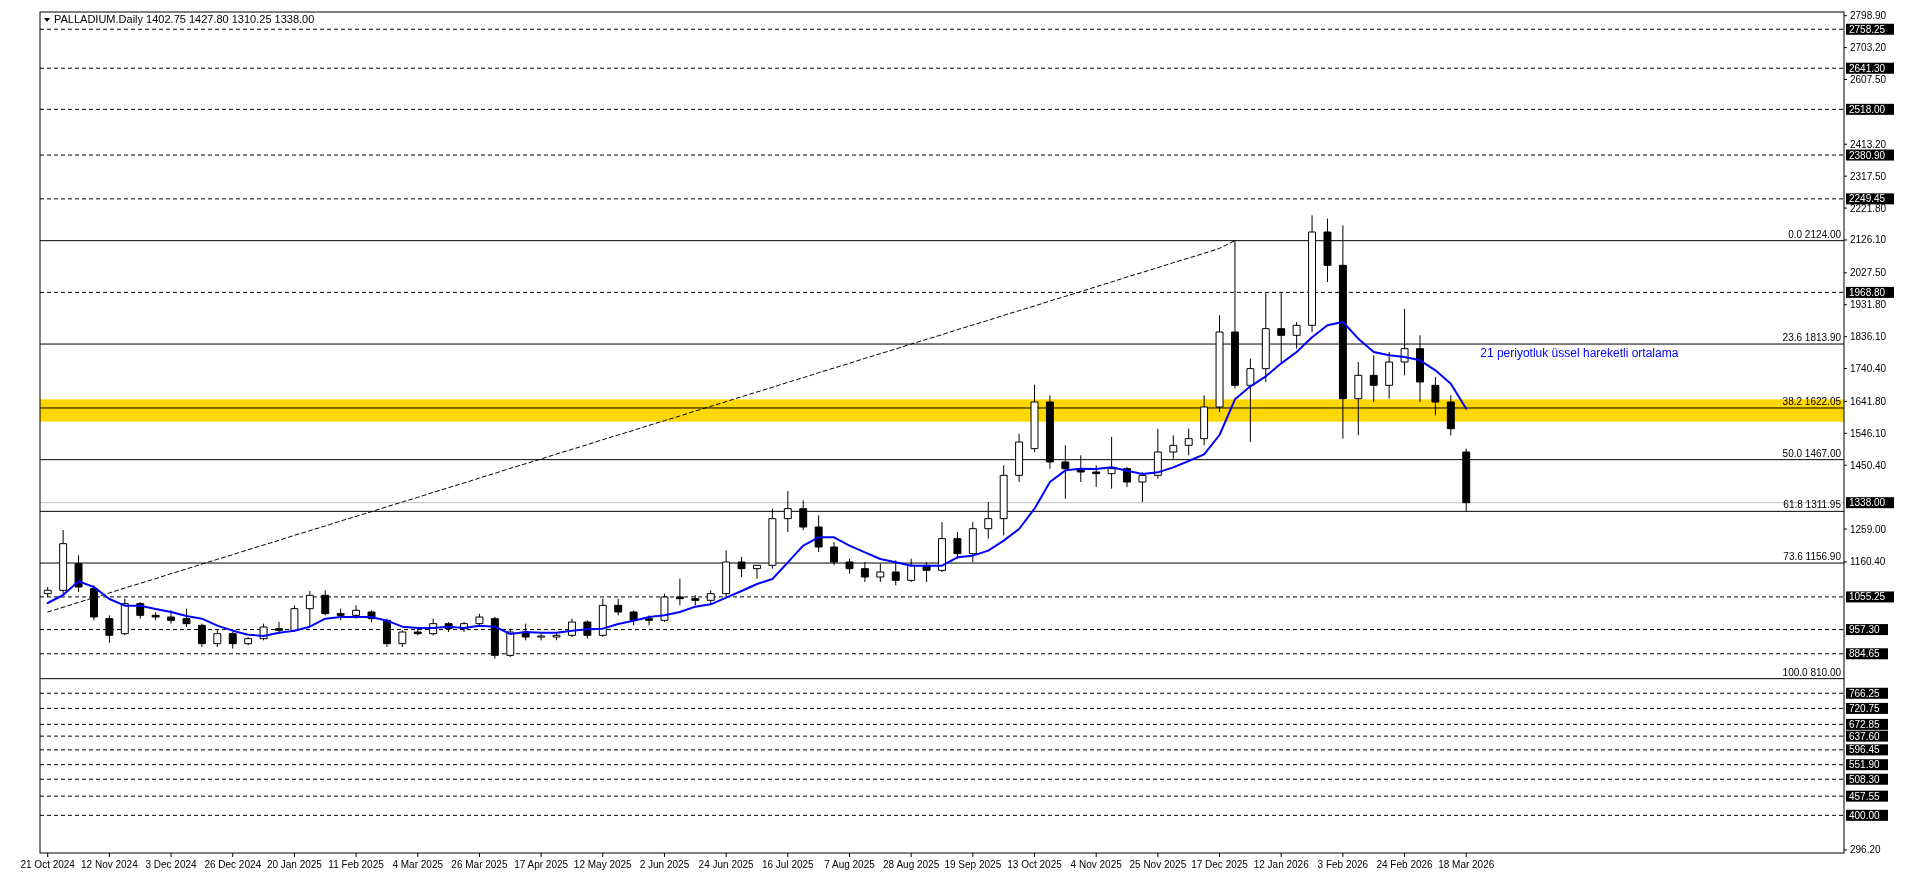 The height and width of the screenshot is (888, 1916). I want to click on ref-line-label: 596.45, so click(1865, 750).